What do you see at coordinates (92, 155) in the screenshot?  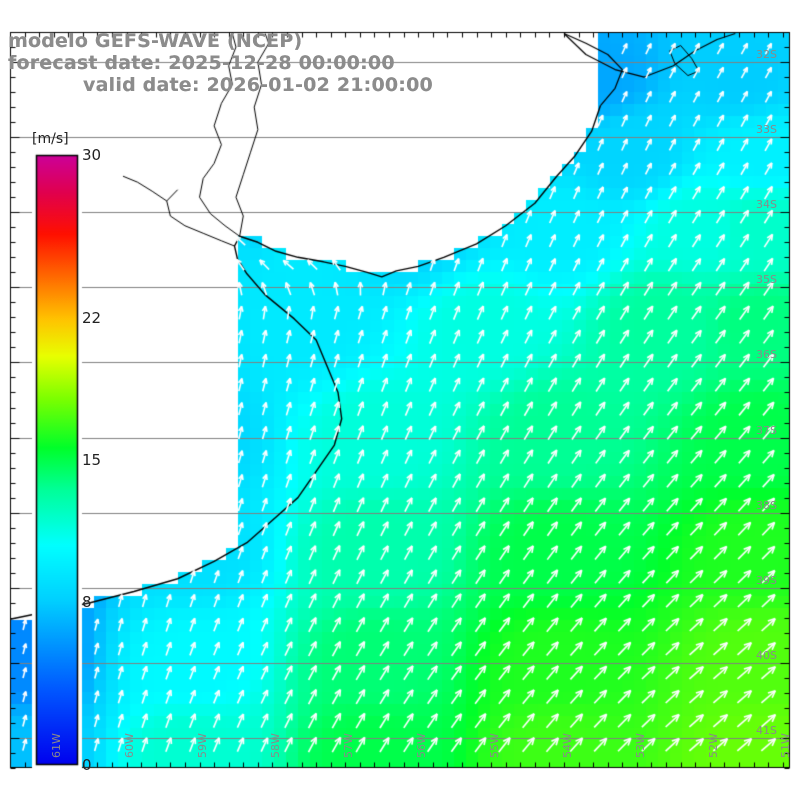 I see `colorbar-tick-label: 30` at bounding box center [92, 155].